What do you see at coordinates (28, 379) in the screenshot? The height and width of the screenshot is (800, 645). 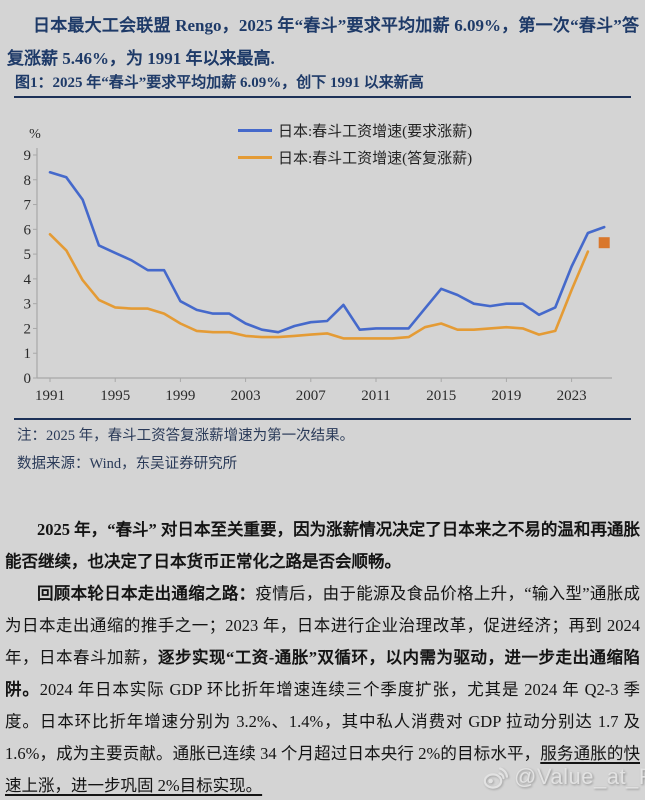 I see `y-tick-label: 0` at bounding box center [28, 379].